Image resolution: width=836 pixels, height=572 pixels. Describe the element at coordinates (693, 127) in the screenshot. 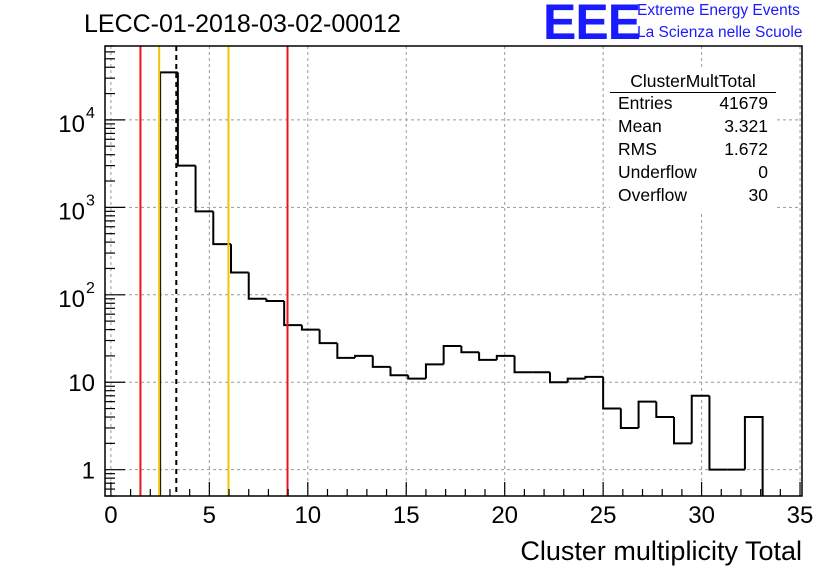

I see `stats-row-mean: Mean 3.321` at that location.